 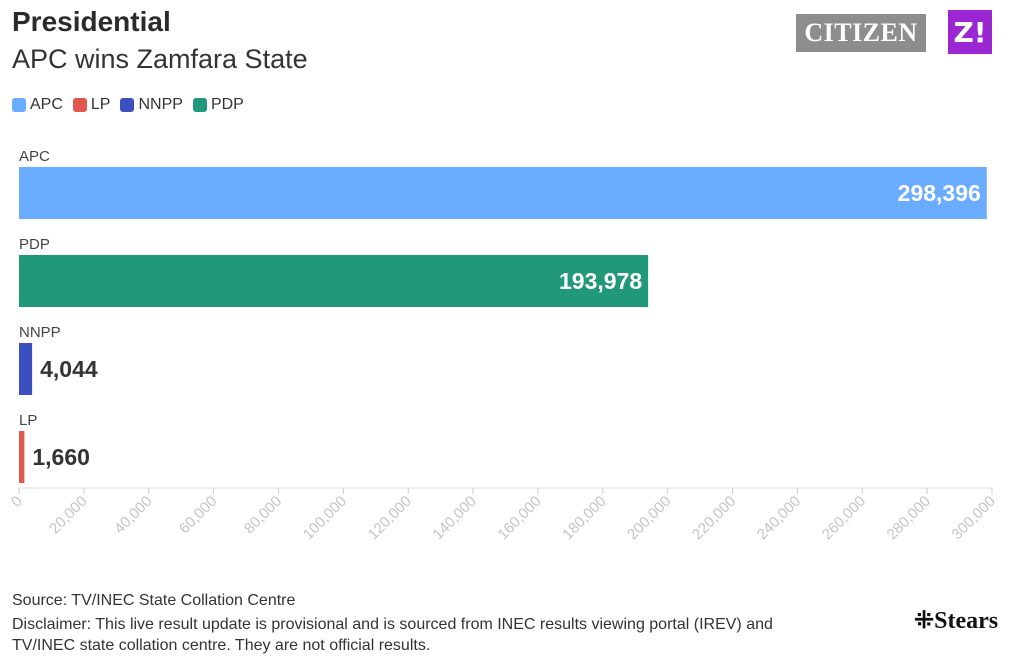 I want to click on data-label-apc: 298,396, so click(x=939, y=193).